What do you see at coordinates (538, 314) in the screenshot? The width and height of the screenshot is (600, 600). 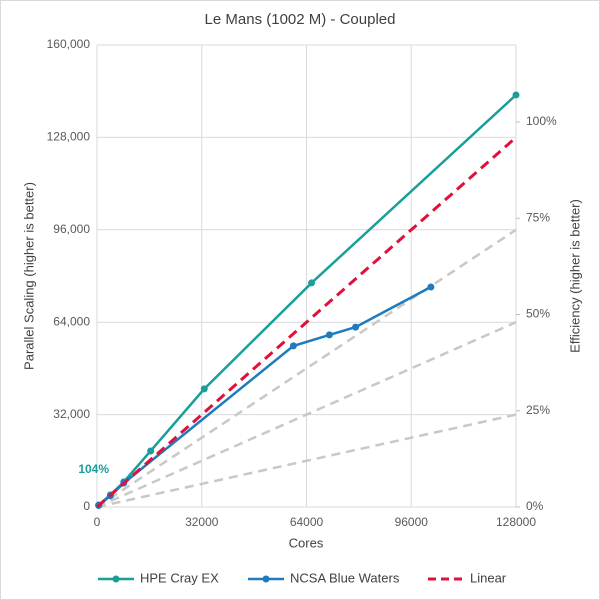 I see `y2-tick-label: 50%` at bounding box center [538, 314].